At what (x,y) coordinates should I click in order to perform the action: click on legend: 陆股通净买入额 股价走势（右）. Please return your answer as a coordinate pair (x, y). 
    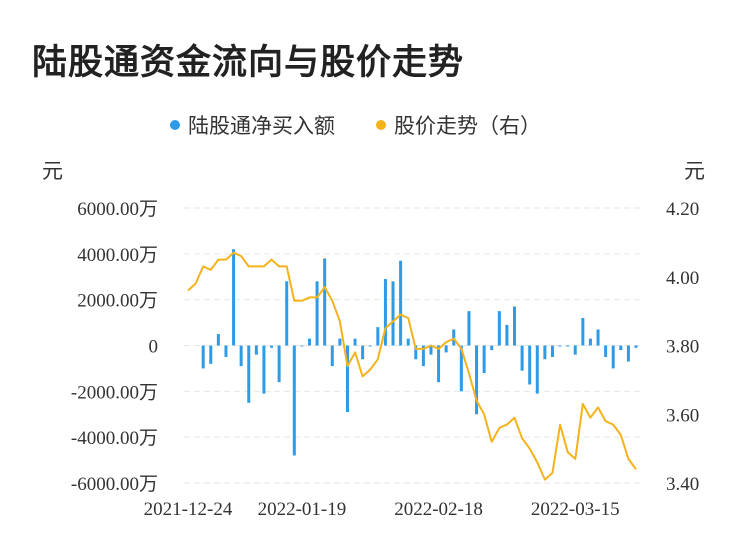
    Looking at the image, I should click on (355, 126).